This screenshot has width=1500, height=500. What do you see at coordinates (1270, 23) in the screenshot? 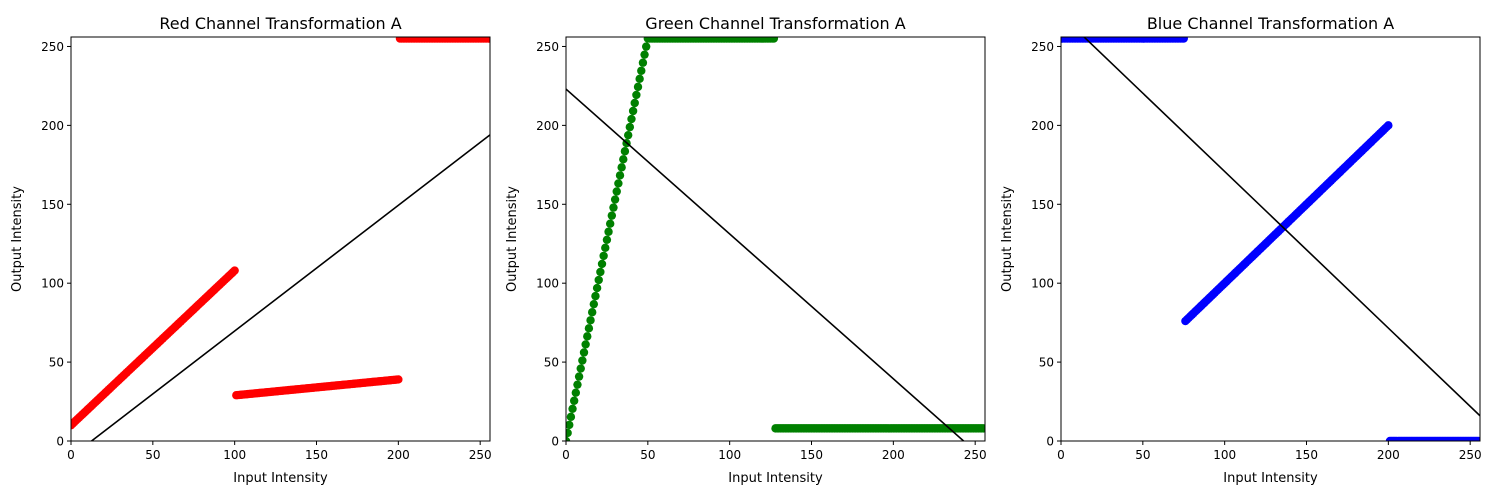
I see `chart-title: Blue Channel Transformation A` at bounding box center [1270, 23].